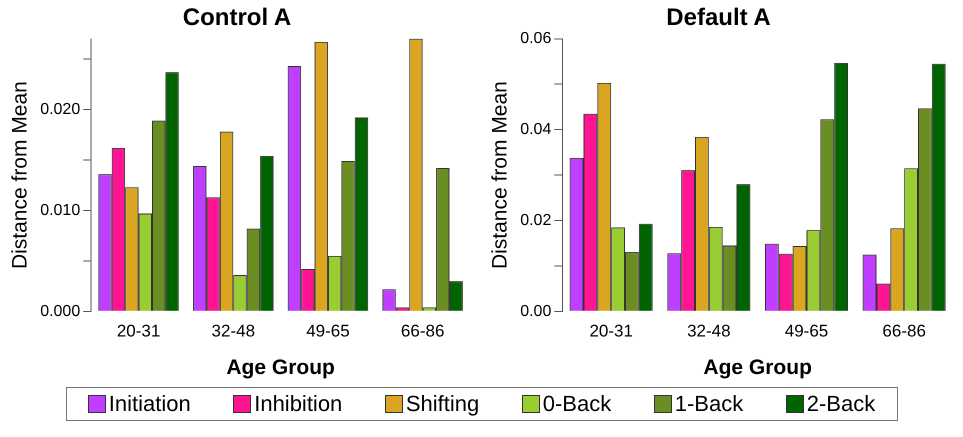 This screenshot has width=963, height=437. I want to click on legend-label: Initiation, so click(149, 404).